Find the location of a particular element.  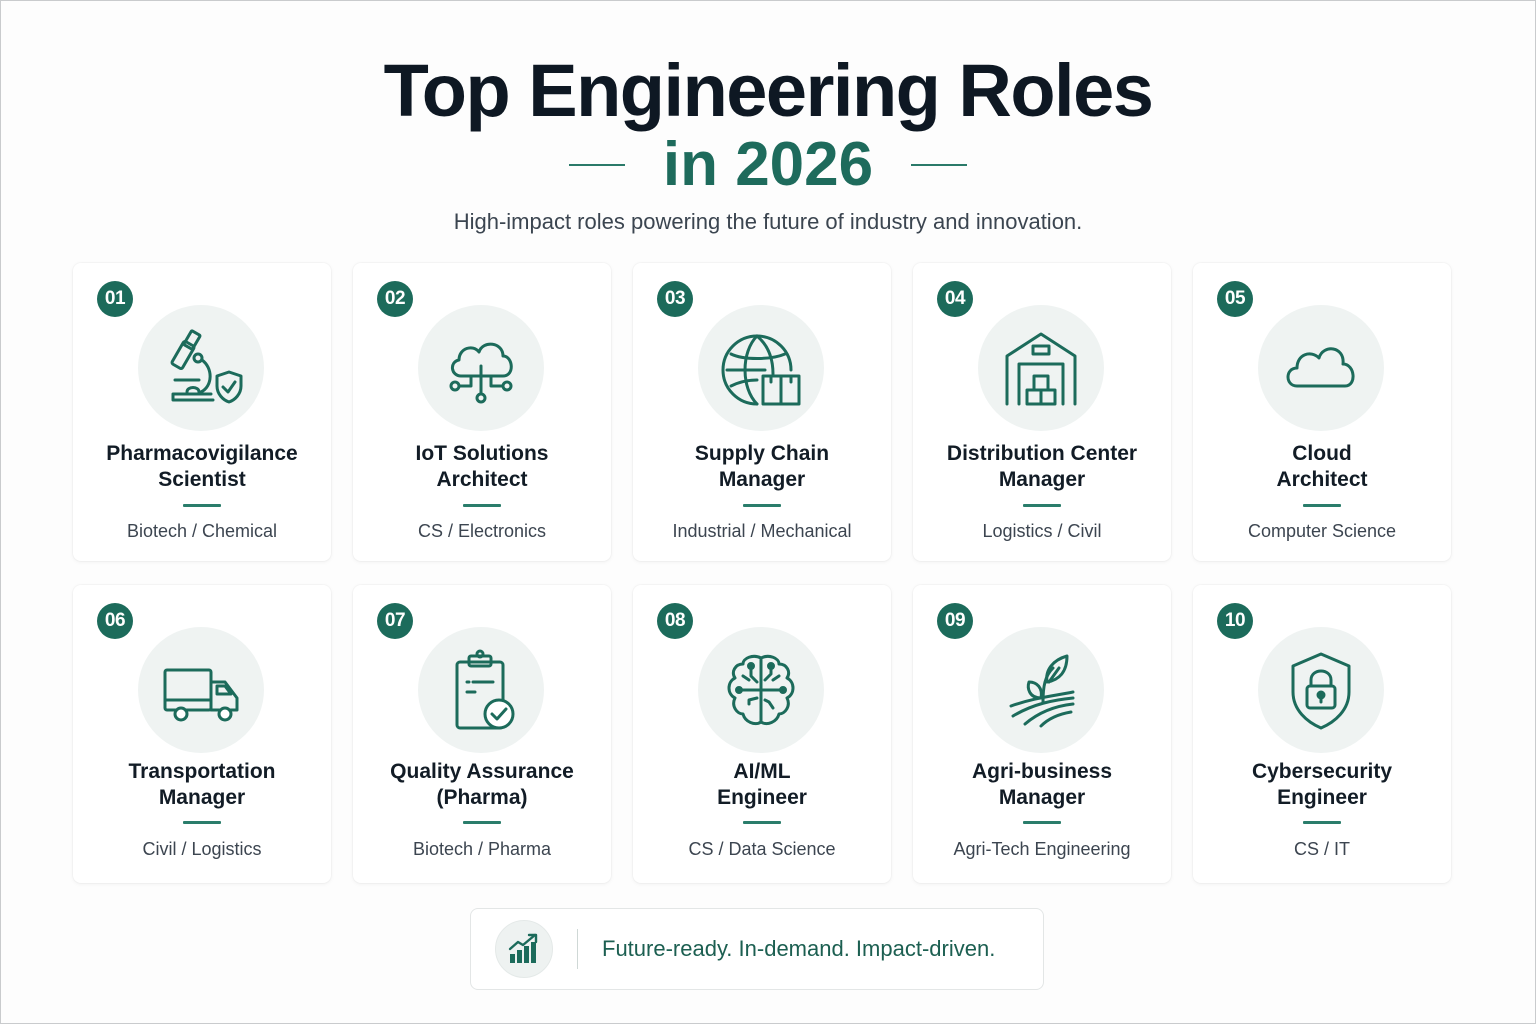

footer-divider is located at coordinates (577, 949).